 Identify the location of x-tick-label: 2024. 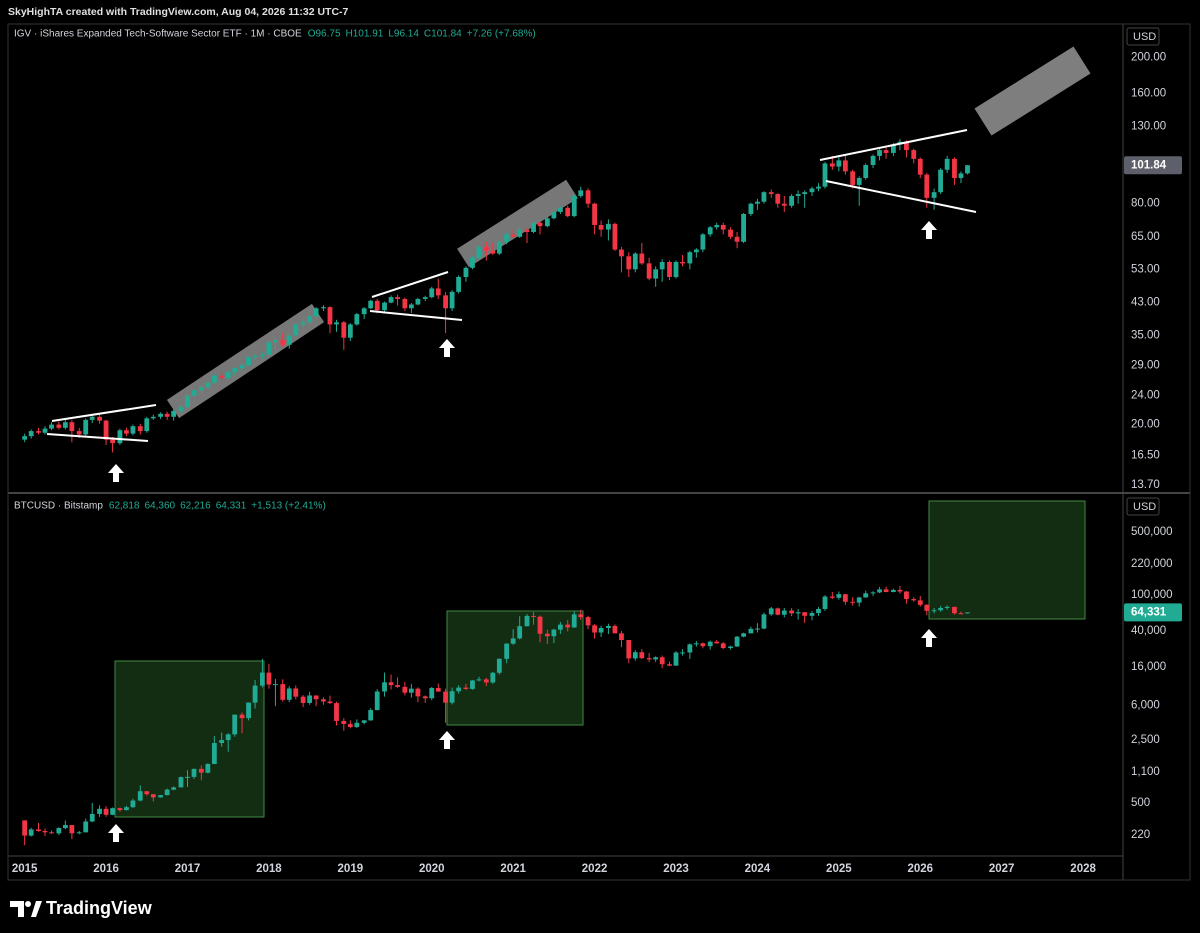
(758, 869).